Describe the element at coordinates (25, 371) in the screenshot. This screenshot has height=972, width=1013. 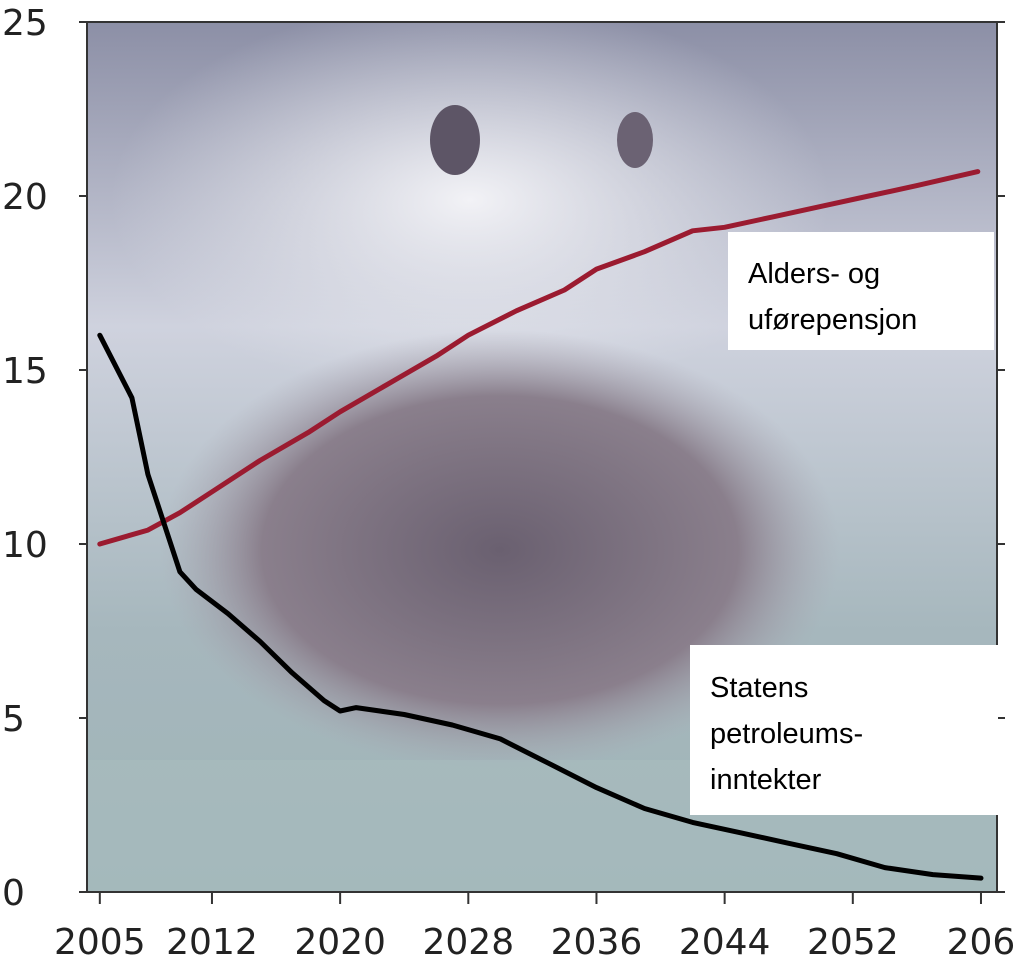
I see `y-tick-label: 15` at that location.